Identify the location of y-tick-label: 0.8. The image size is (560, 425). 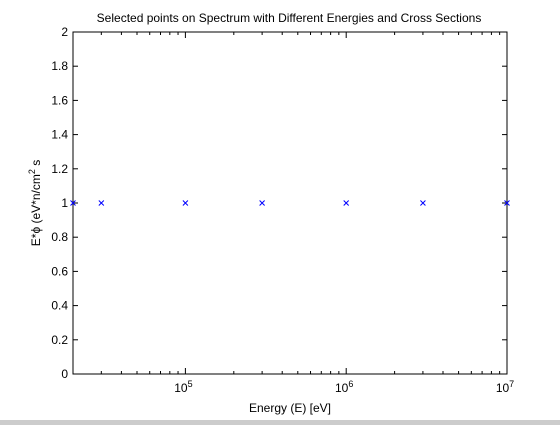
(59, 237).